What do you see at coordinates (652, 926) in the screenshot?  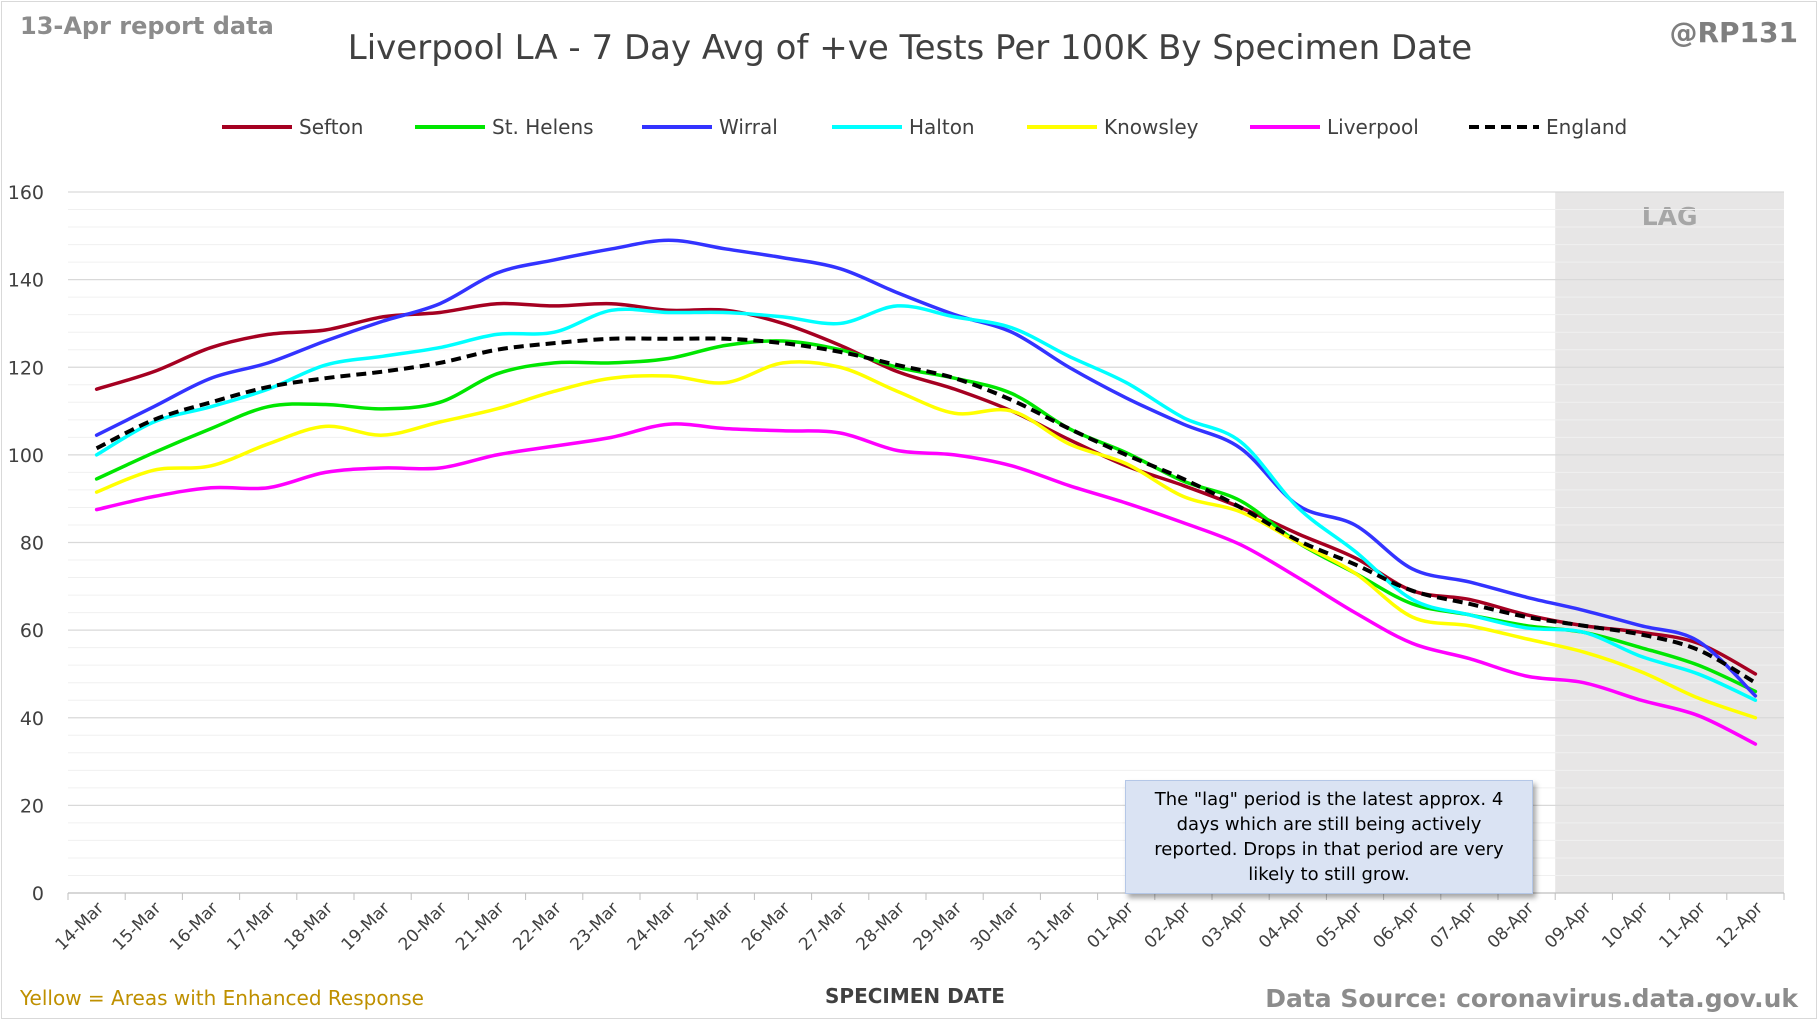 I see `x-tick-label: 24-Mar` at bounding box center [652, 926].